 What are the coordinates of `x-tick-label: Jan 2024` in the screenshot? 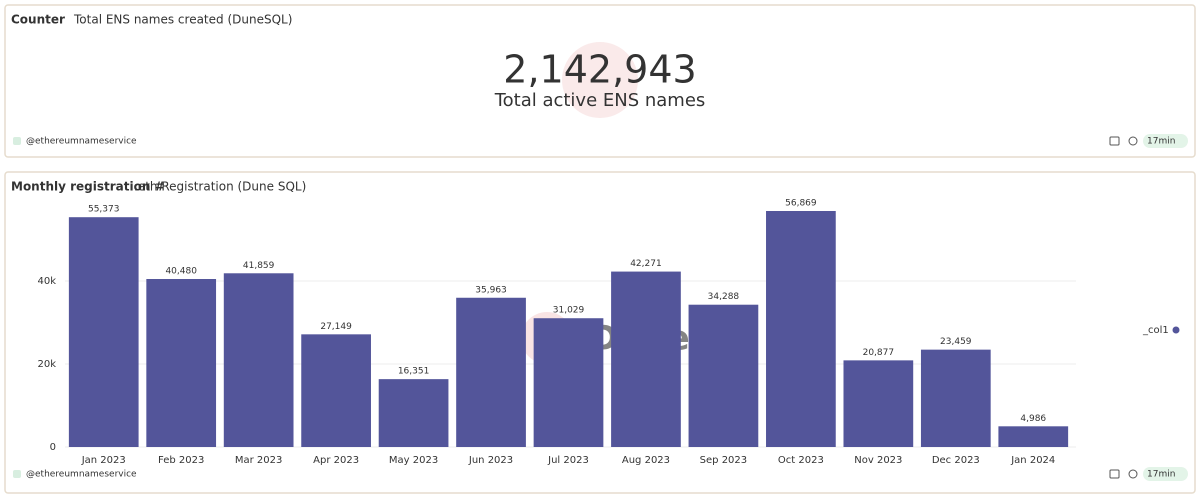 It's located at (1032, 460).